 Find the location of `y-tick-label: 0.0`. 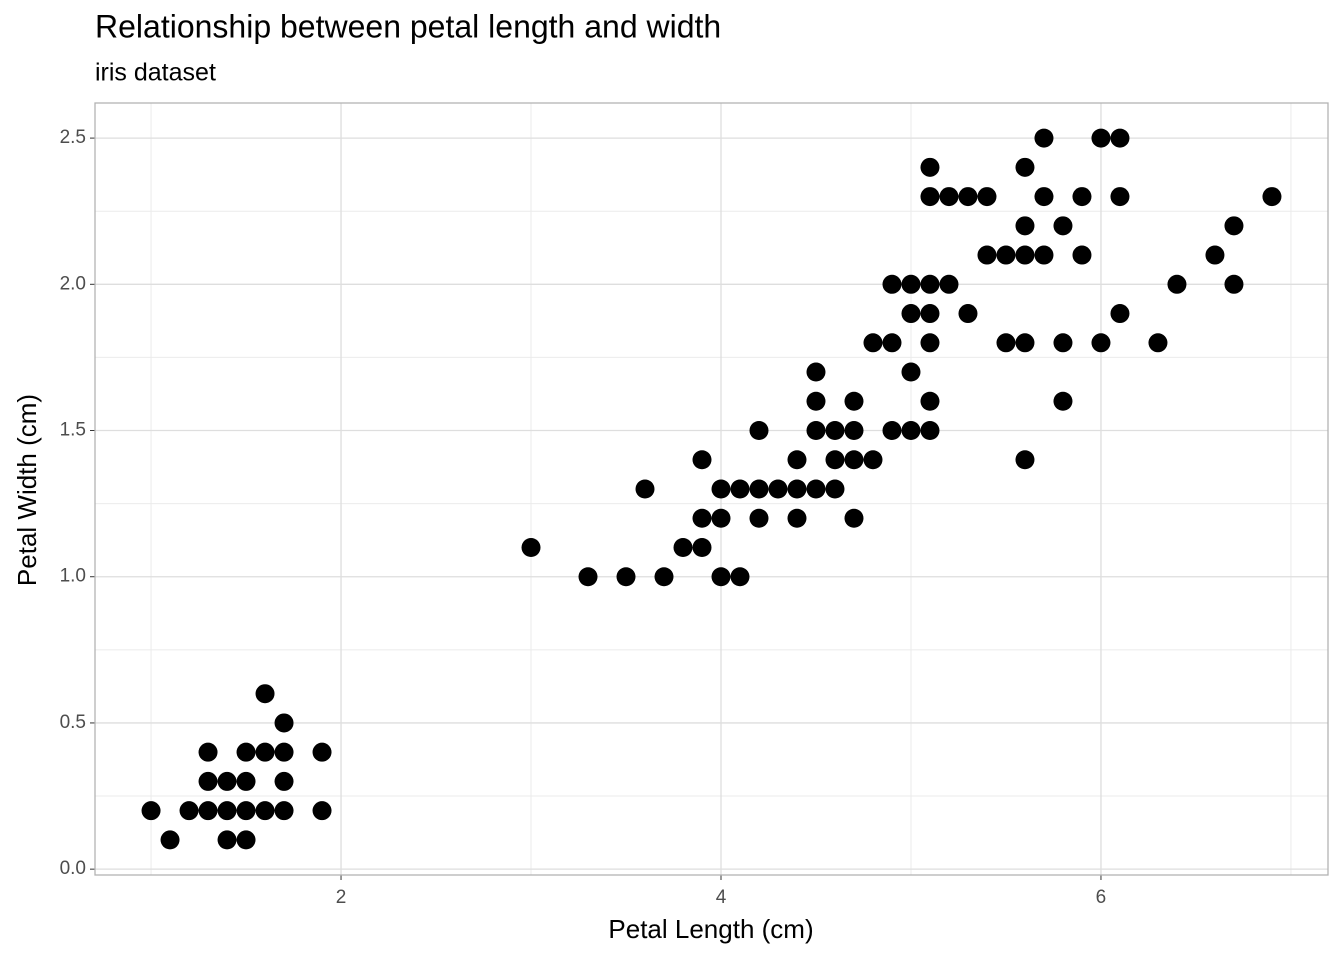

y-tick-label: 0.0 is located at coordinates (73, 868).